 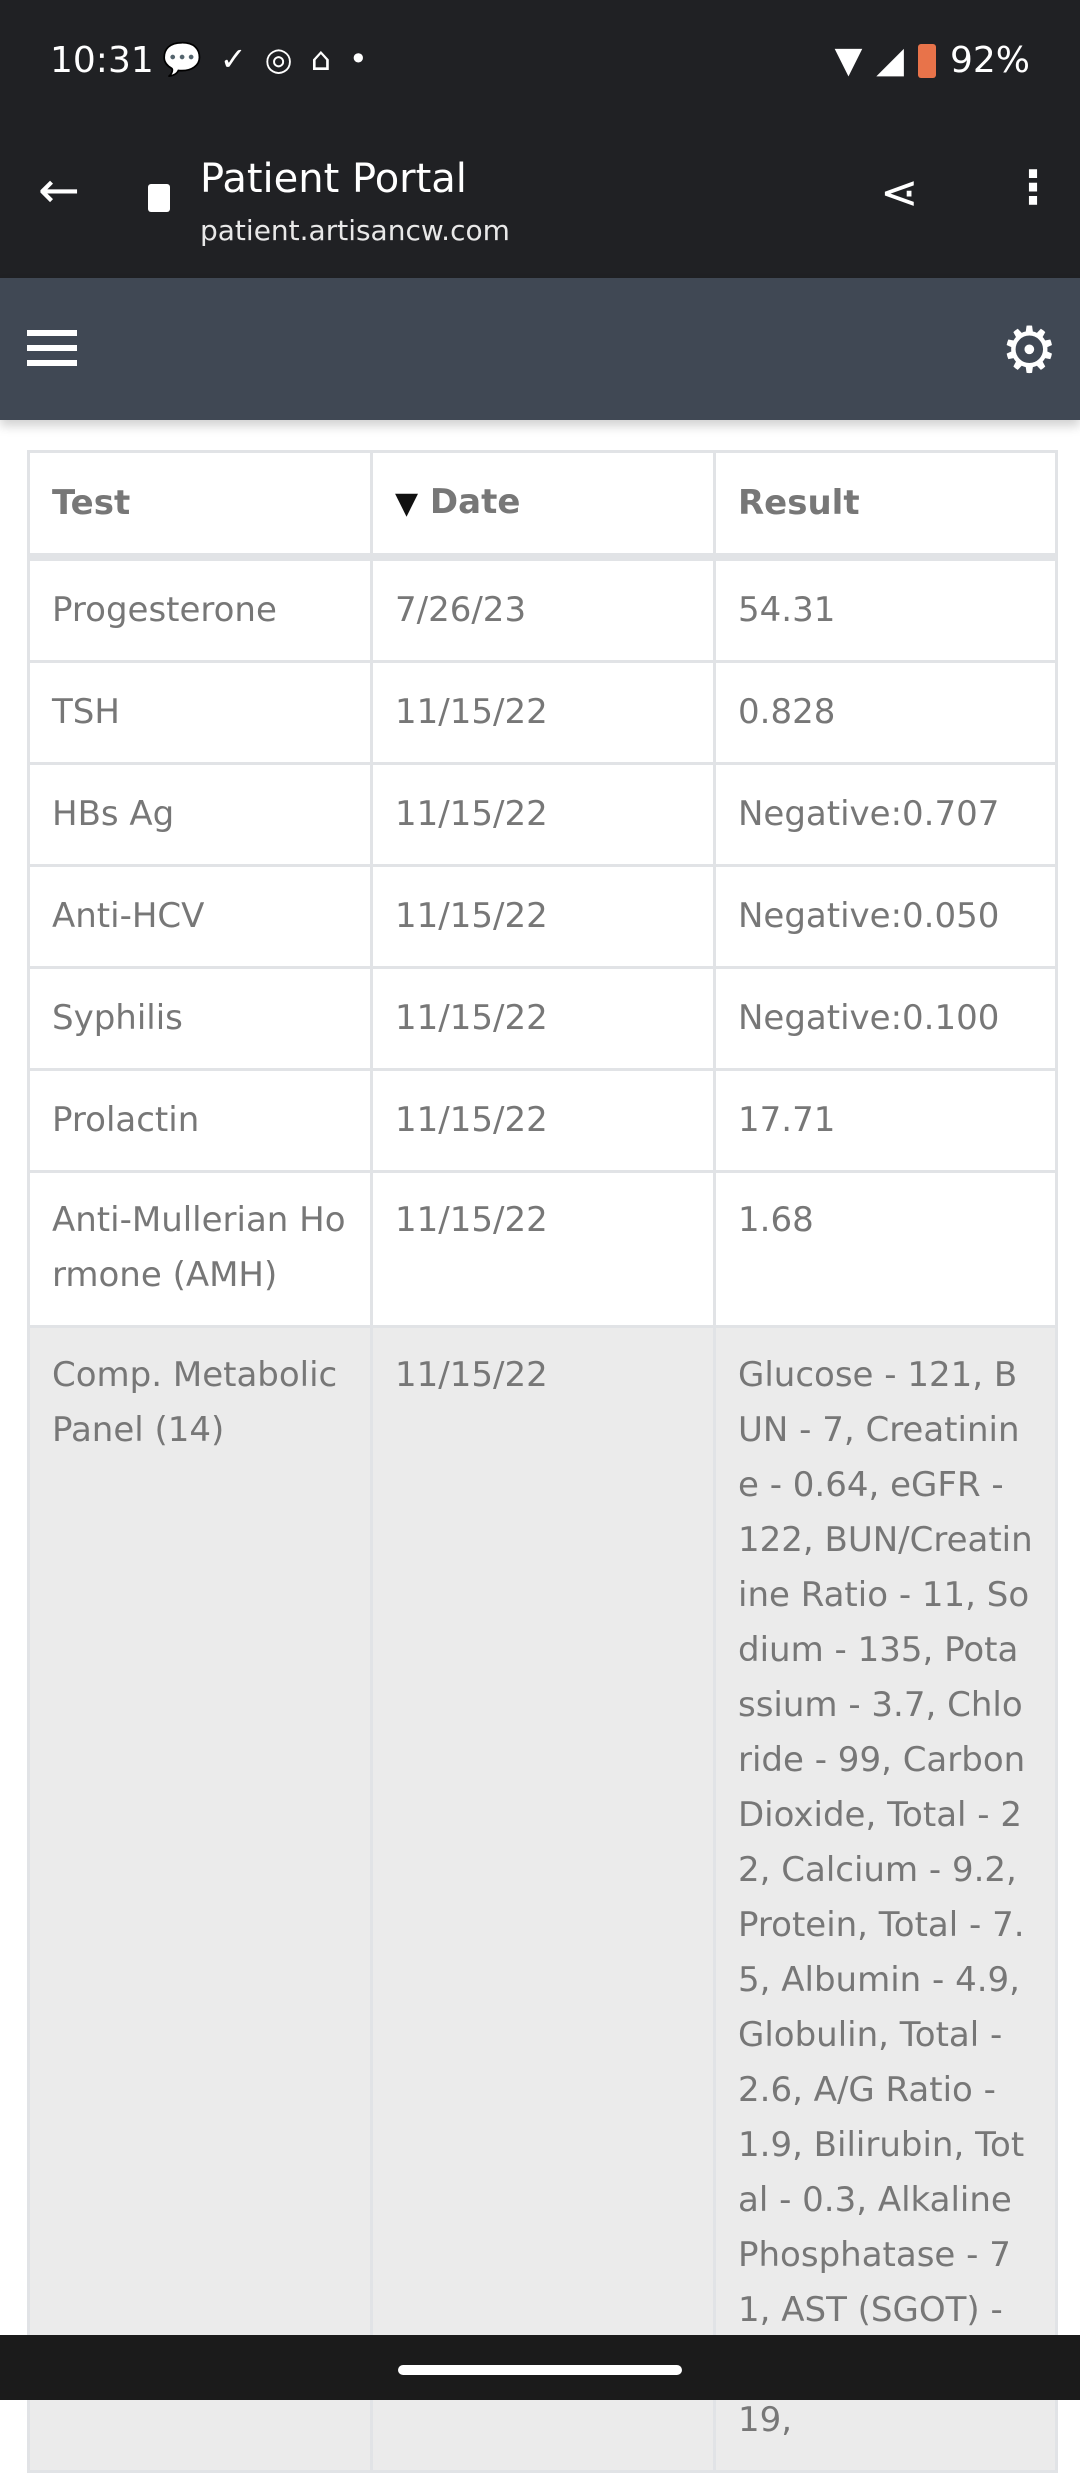 What do you see at coordinates (848, 60) in the screenshot?
I see `wifi-icon: ▼` at bounding box center [848, 60].